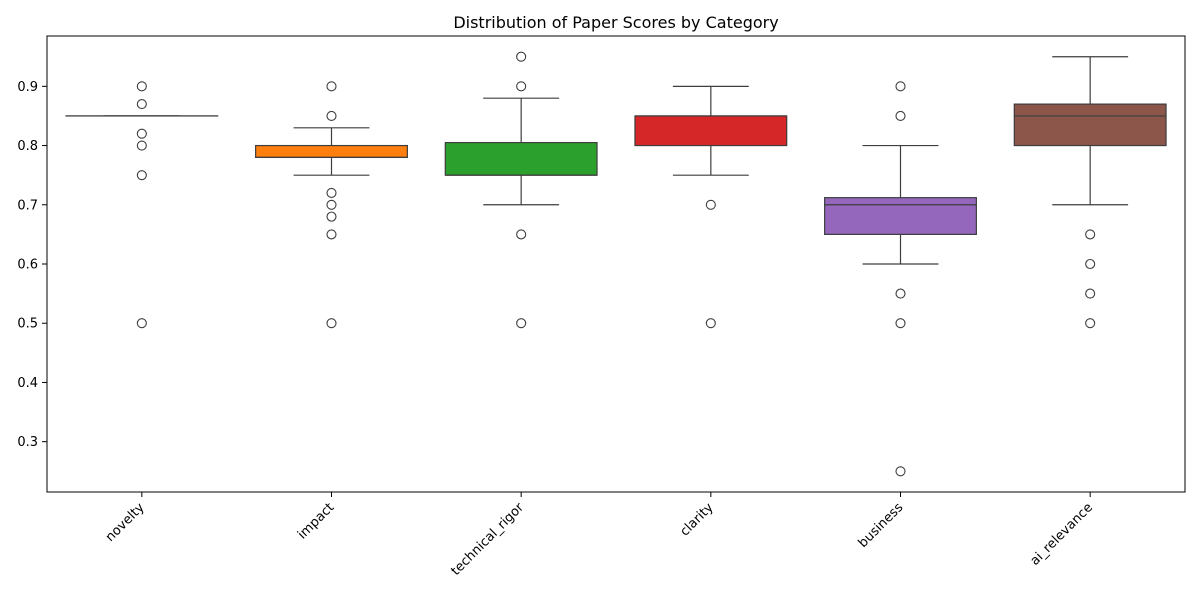 Image resolution: width=1200 pixels, height=600 pixels. I want to click on box-group-business, so click(900, 279).